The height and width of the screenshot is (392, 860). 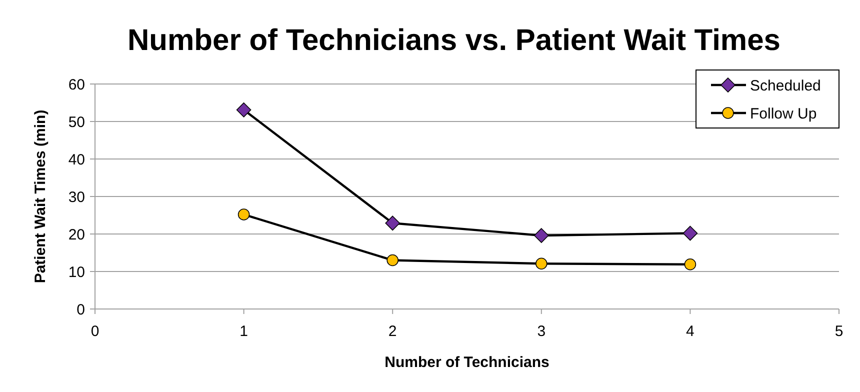 I want to click on x-tick-label: 3, so click(x=541, y=331).